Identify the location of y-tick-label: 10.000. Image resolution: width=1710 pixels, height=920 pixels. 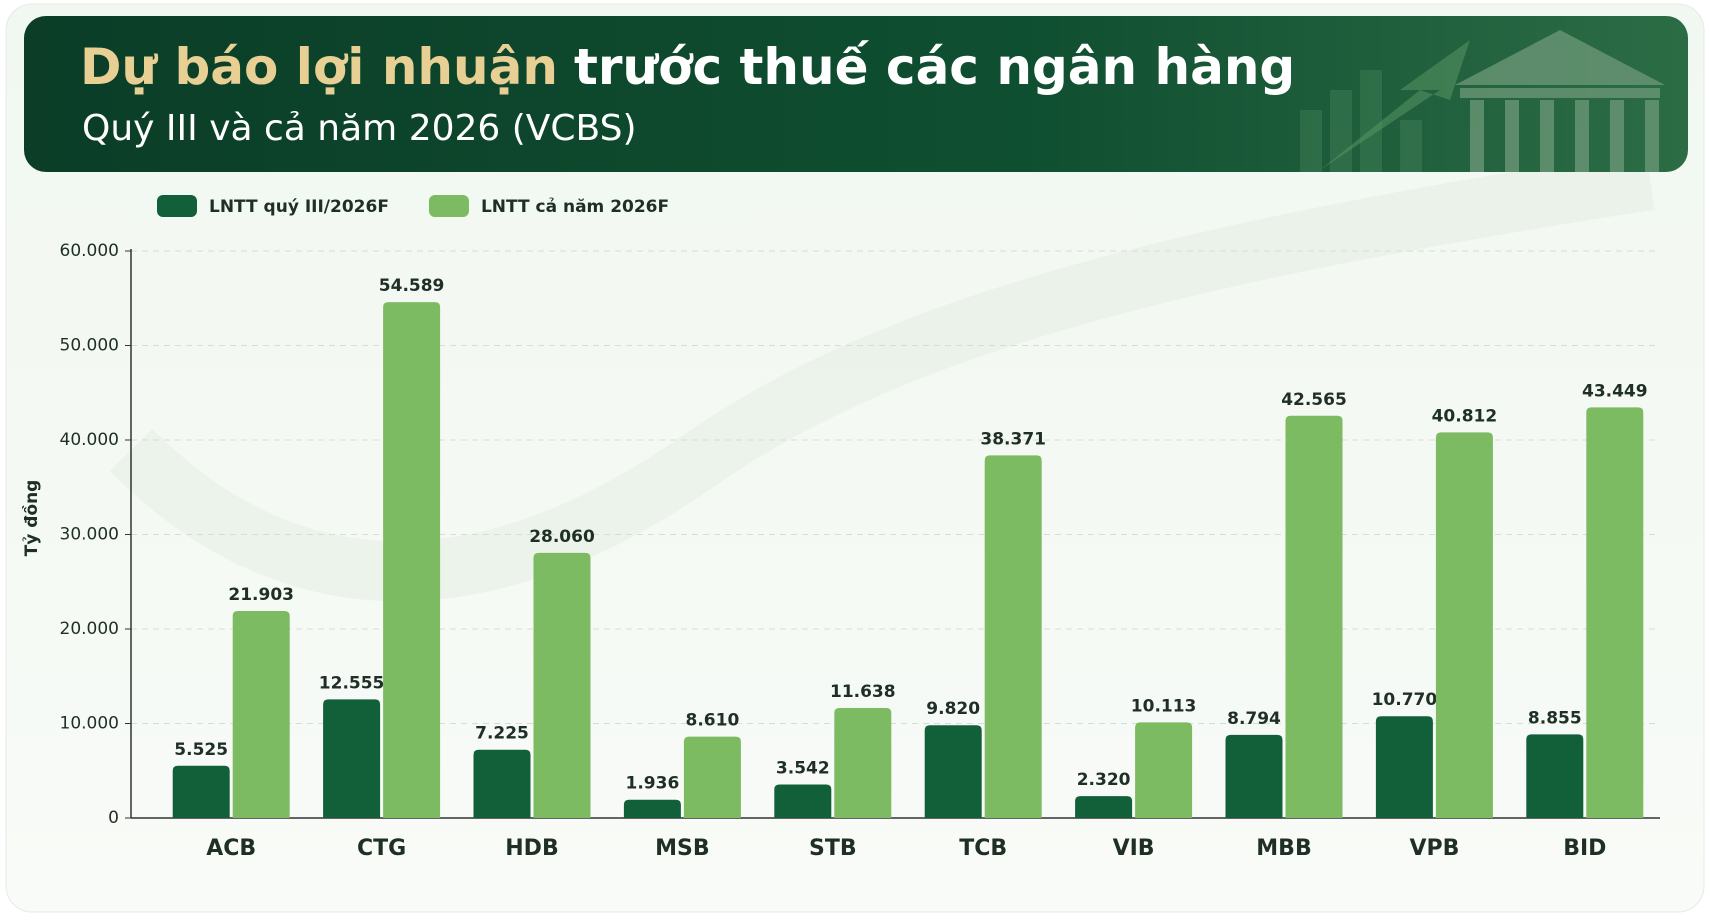
(89, 724).